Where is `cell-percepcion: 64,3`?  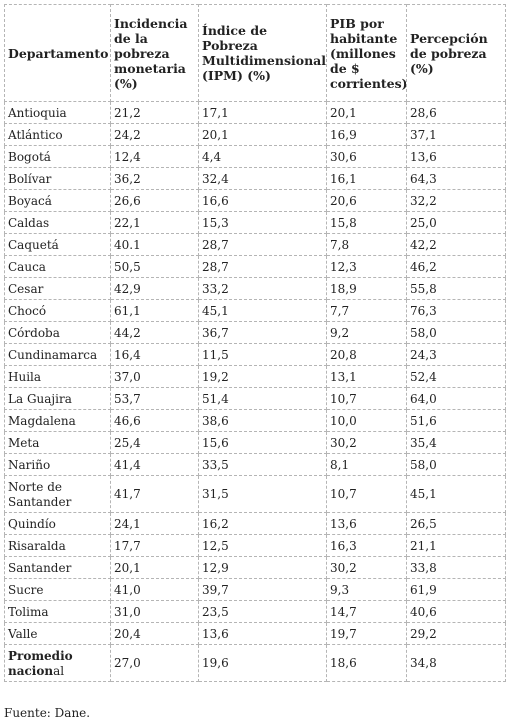
cell-percepcion: 64,3 is located at coordinates (456, 178).